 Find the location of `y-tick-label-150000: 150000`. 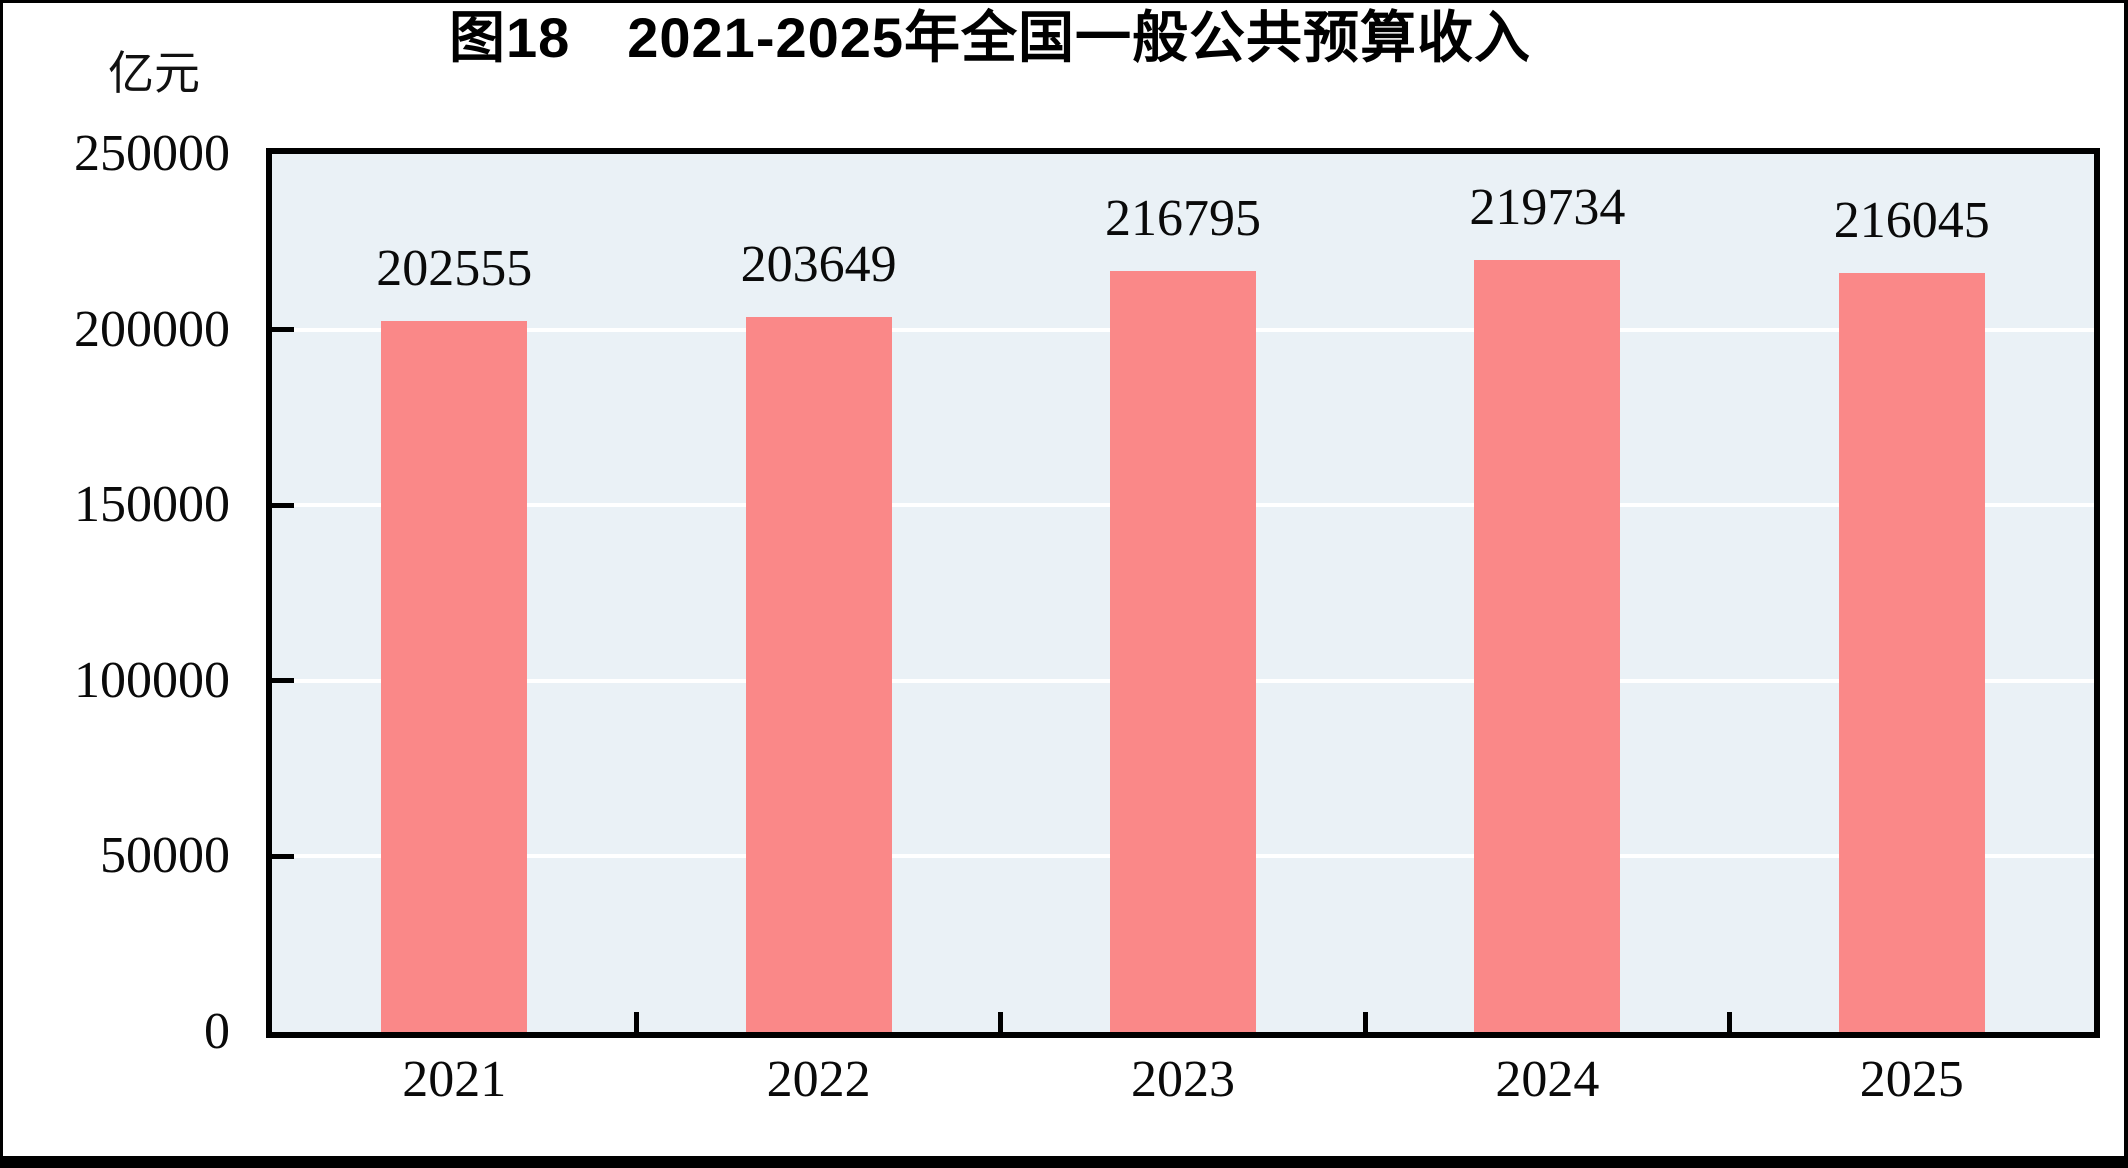

y-tick-label-150000: 150000 is located at coordinates (152, 505).